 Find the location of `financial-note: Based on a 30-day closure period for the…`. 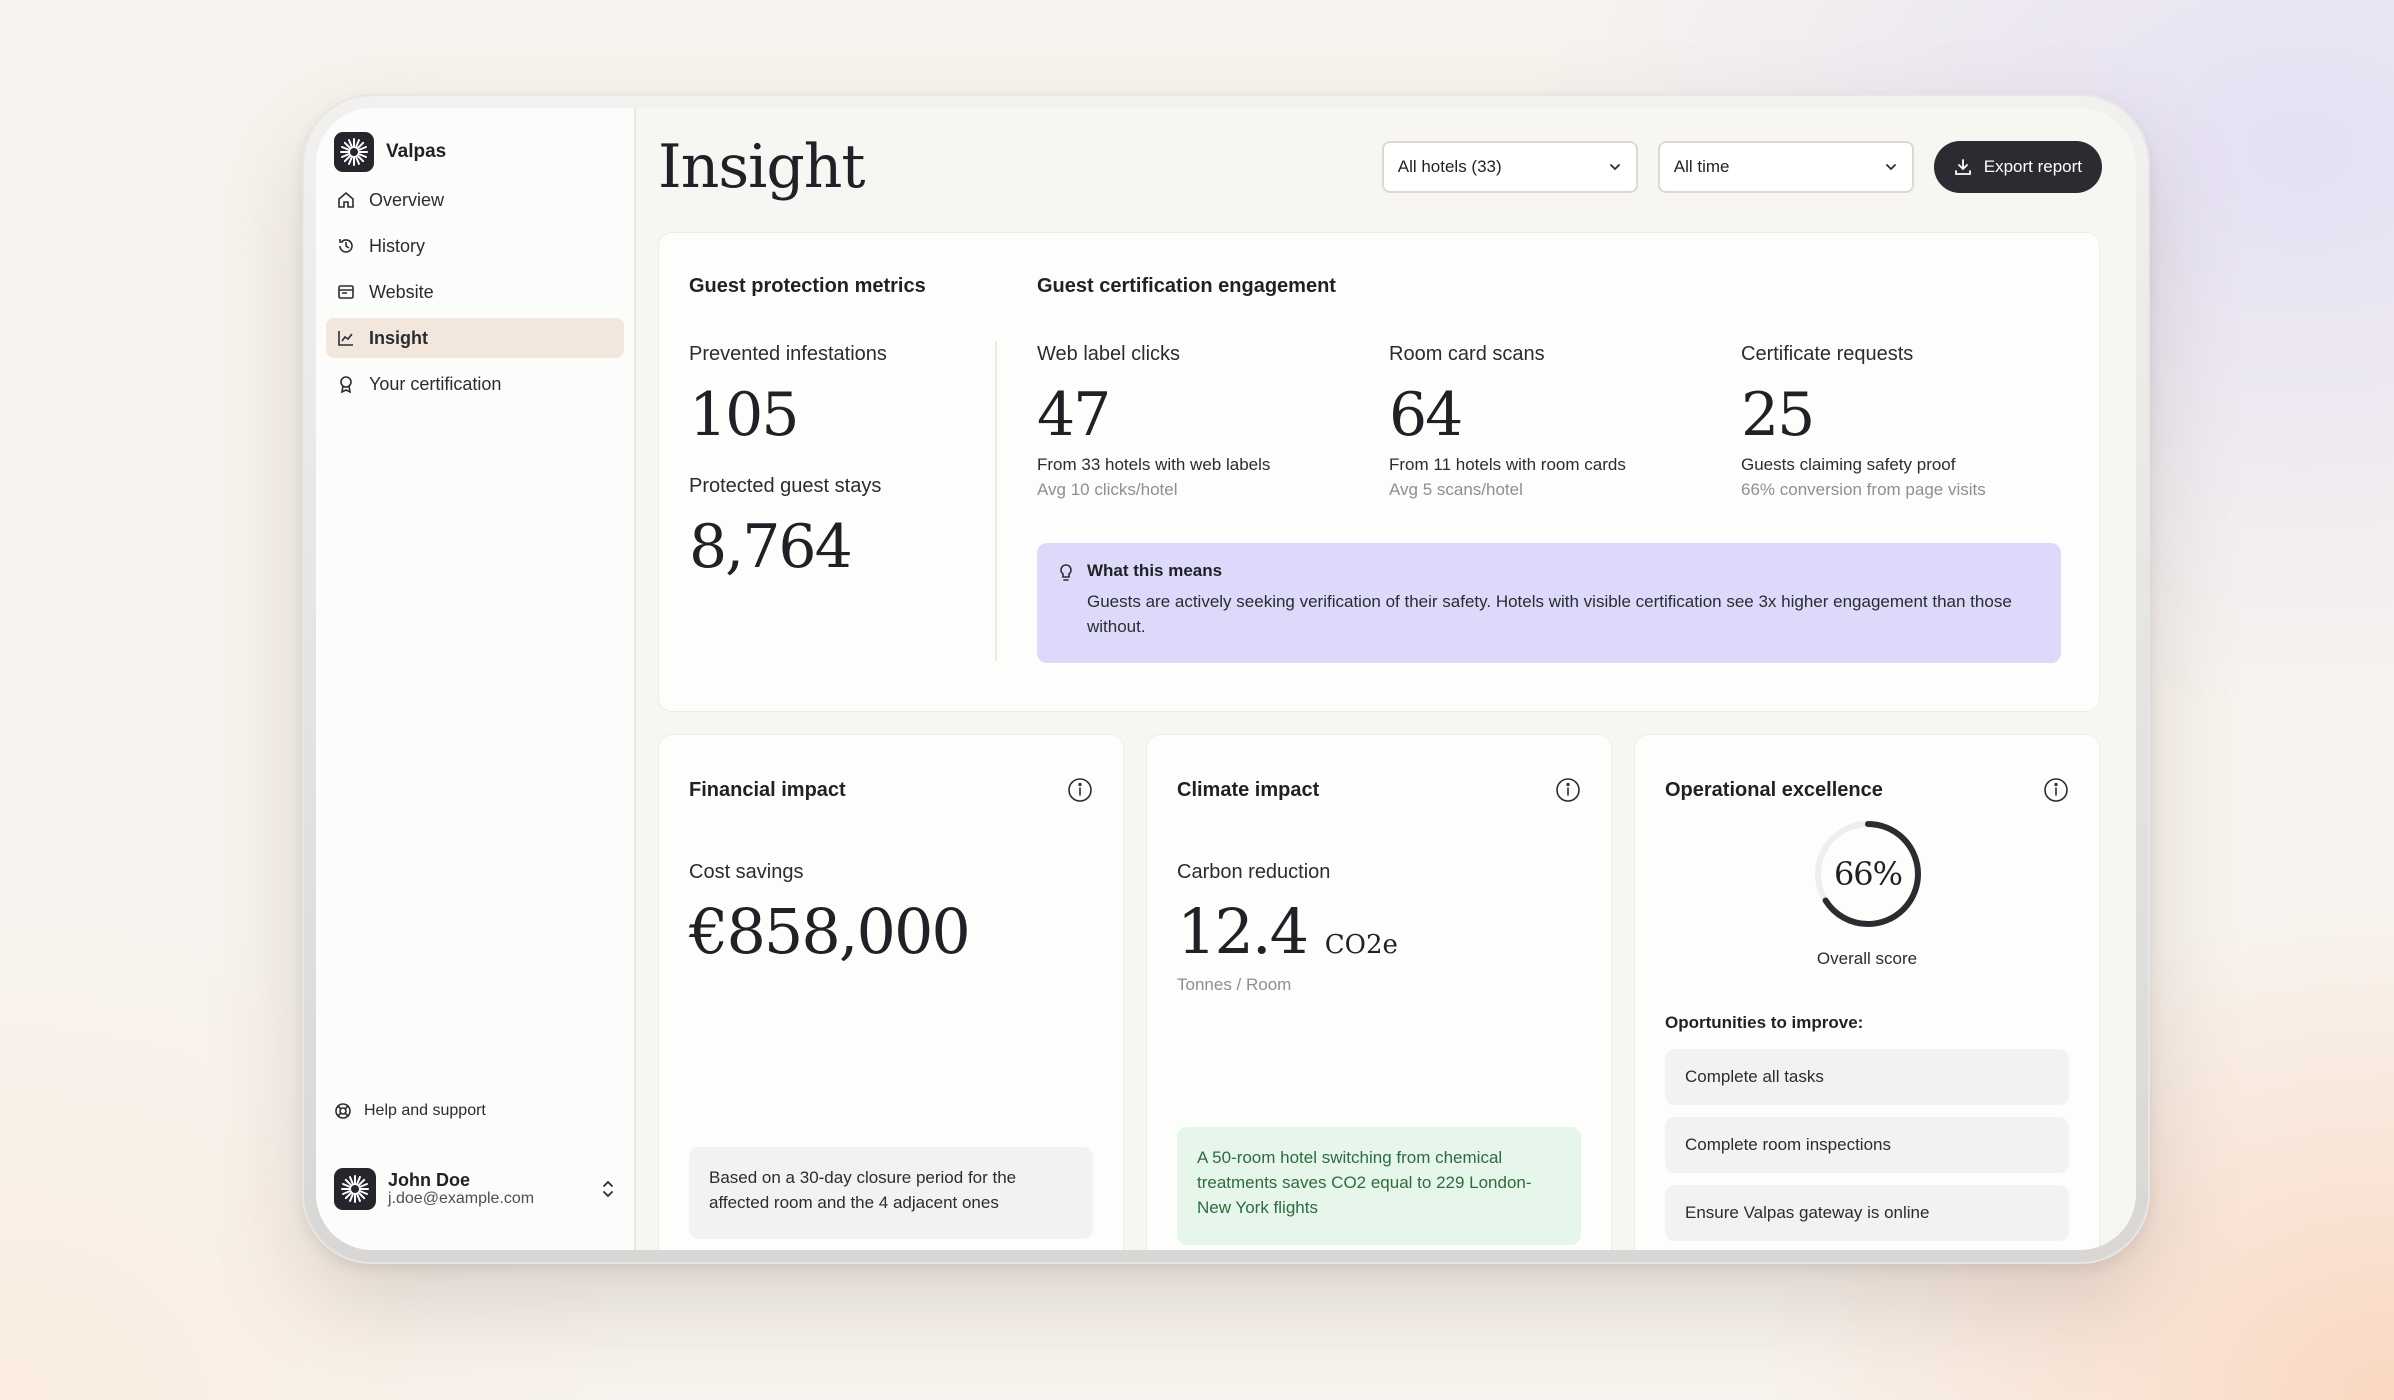

financial-note: Based on a 30-day closure period for the… is located at coordinates (891, 1193).